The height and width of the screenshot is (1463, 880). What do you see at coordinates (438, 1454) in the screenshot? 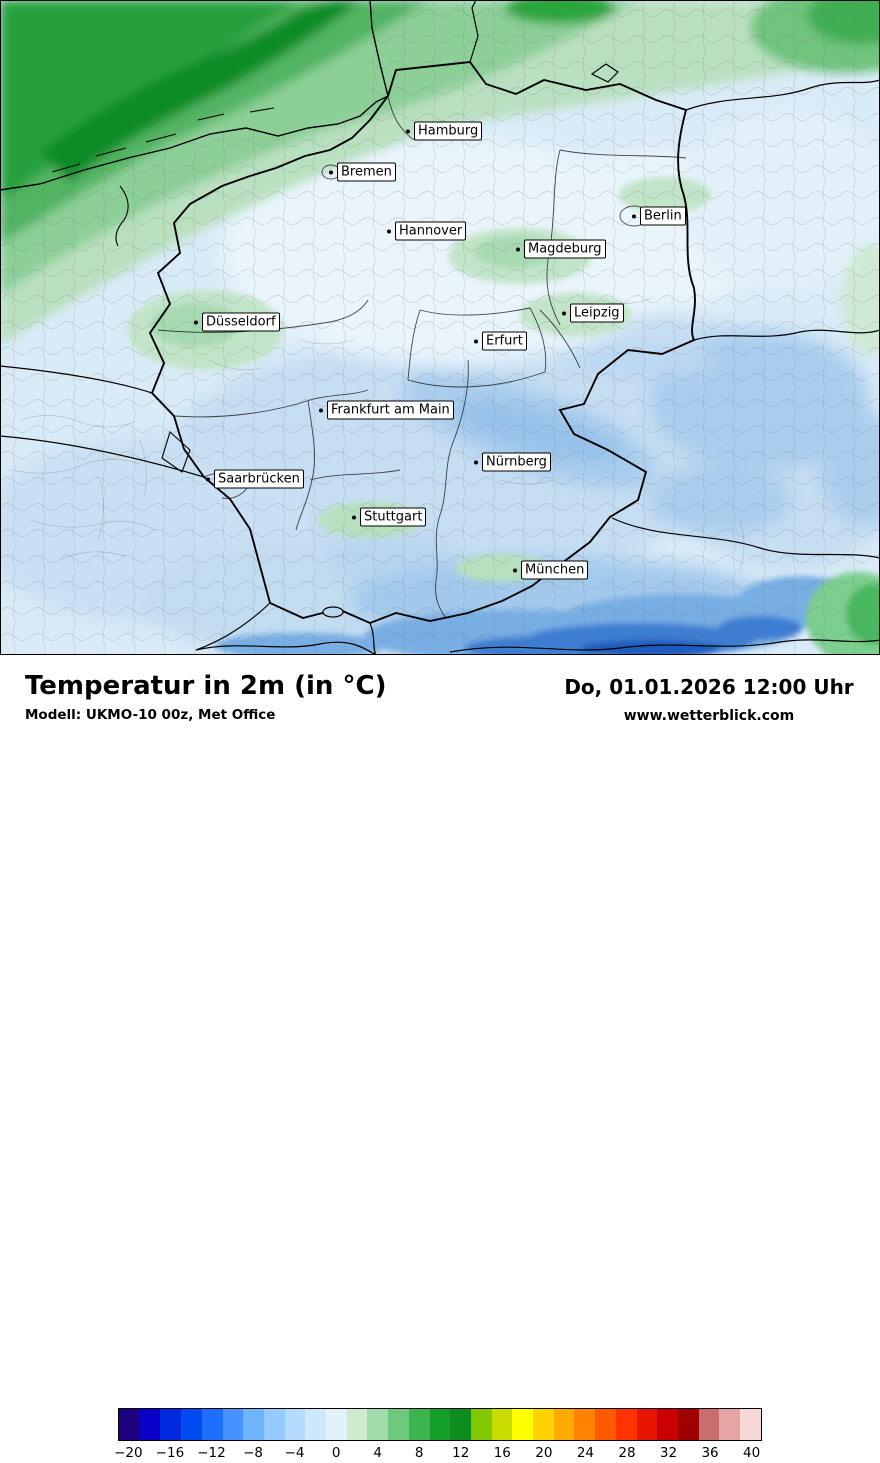
I see `colorbar-ticks: −20 −16 −12 −8 −4 0 4 8 12 16 20 24 28 32 36 40` at bounding box center [438, 1454].